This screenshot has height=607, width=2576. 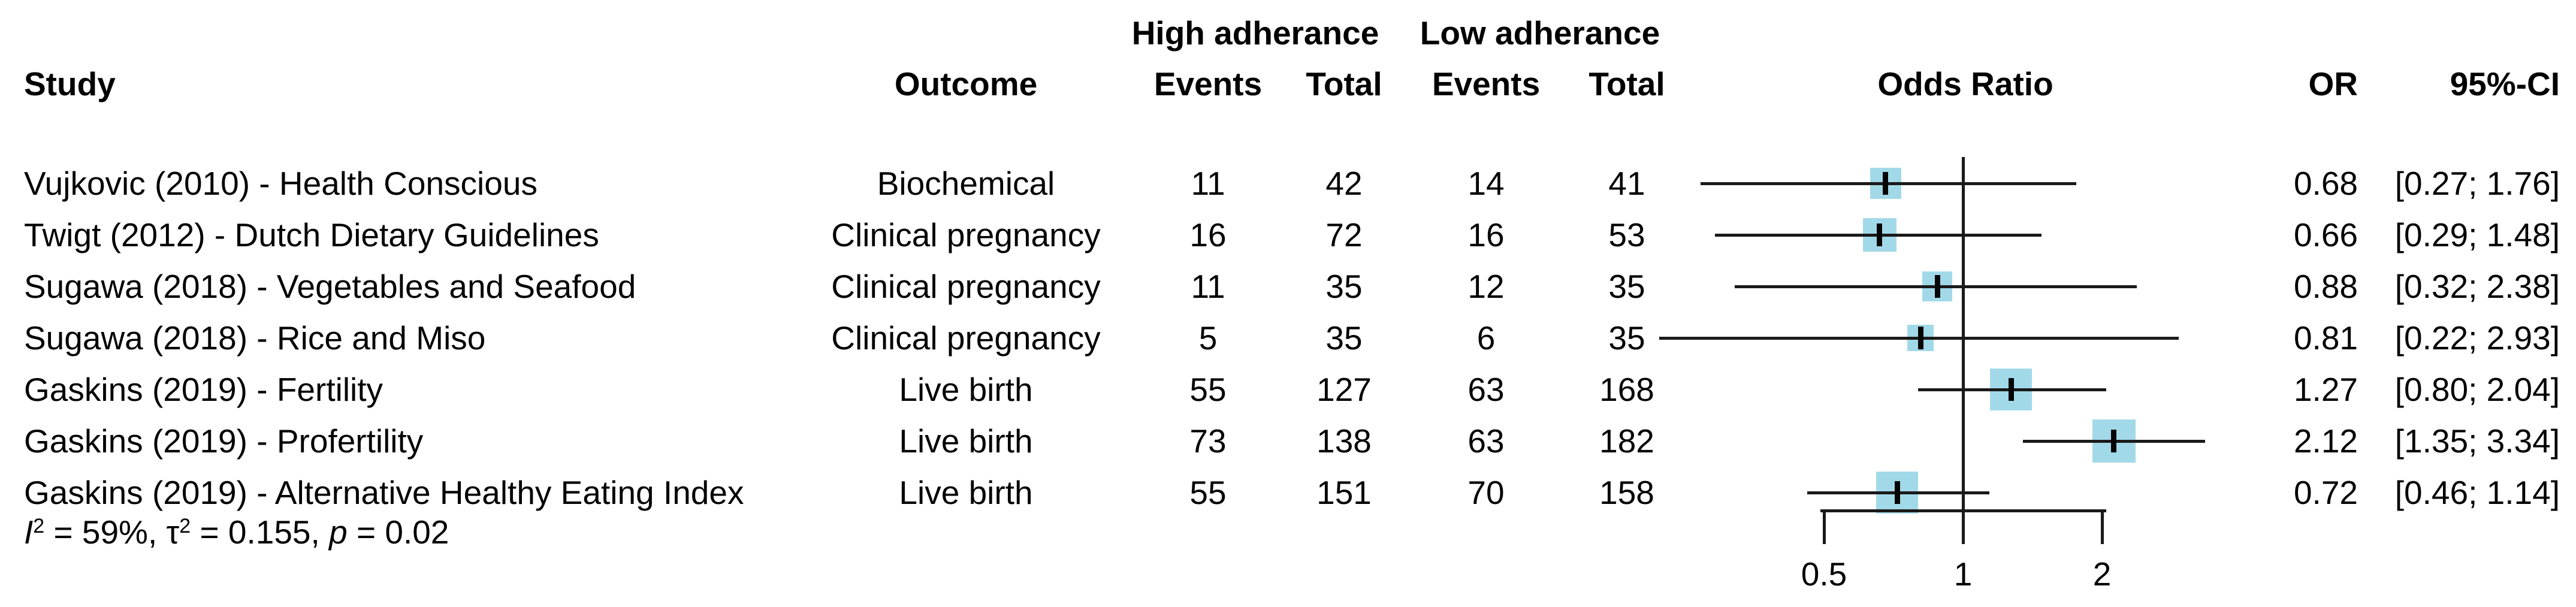 What do you see at coordinates (1963, 350) in the screenshot?
I see `reference-line` at bounding box center [1963, 350].